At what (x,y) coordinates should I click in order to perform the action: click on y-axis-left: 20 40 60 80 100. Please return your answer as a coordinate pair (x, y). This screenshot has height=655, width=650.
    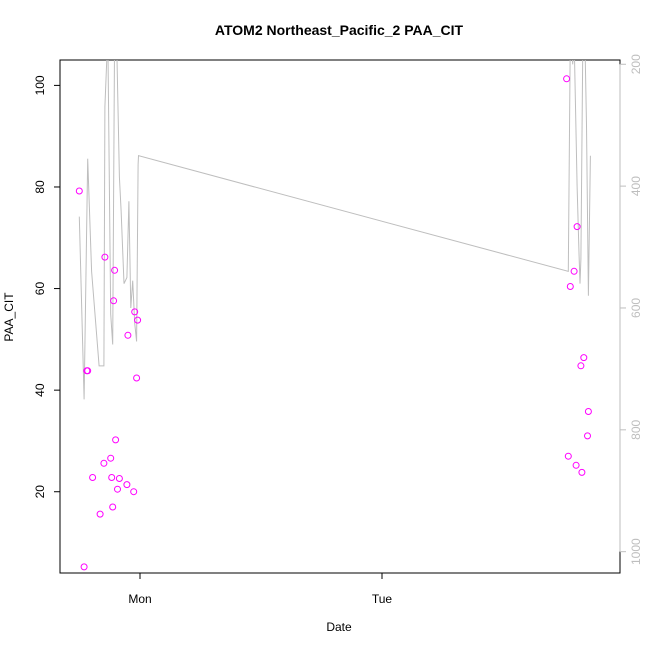
    Looking at the image, I should click on (47, 287).